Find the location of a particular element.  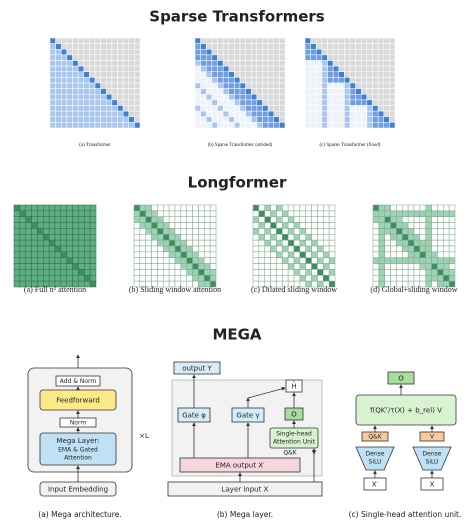

label: X′ is located at coordinates (375, 485).